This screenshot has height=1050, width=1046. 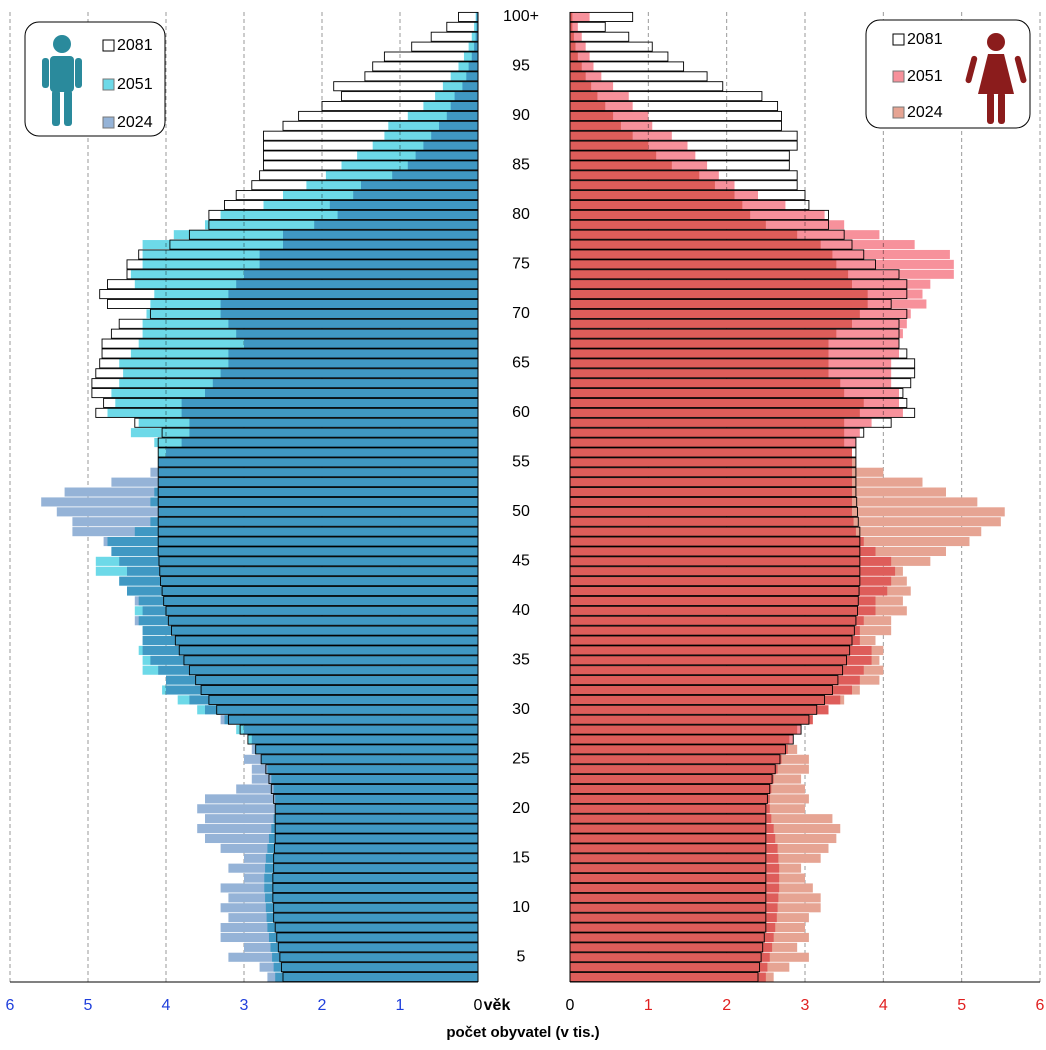 I want to click on y-tick-label: 30, so click(x=521, y=709).